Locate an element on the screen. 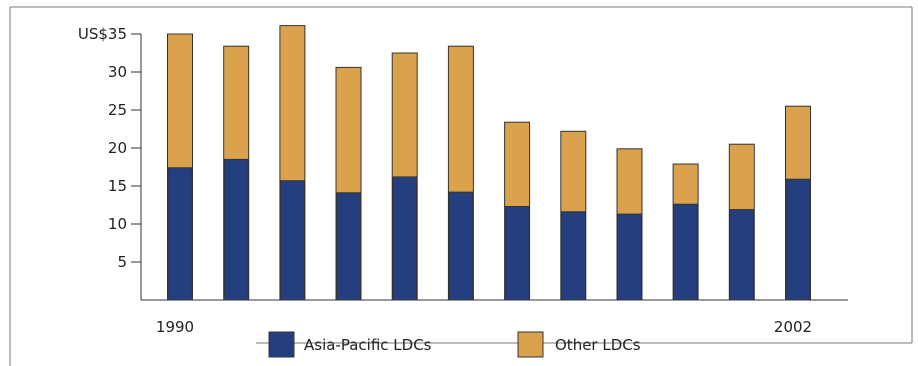  x-axis: 1990 2002 is located at coordinates (494, 317).